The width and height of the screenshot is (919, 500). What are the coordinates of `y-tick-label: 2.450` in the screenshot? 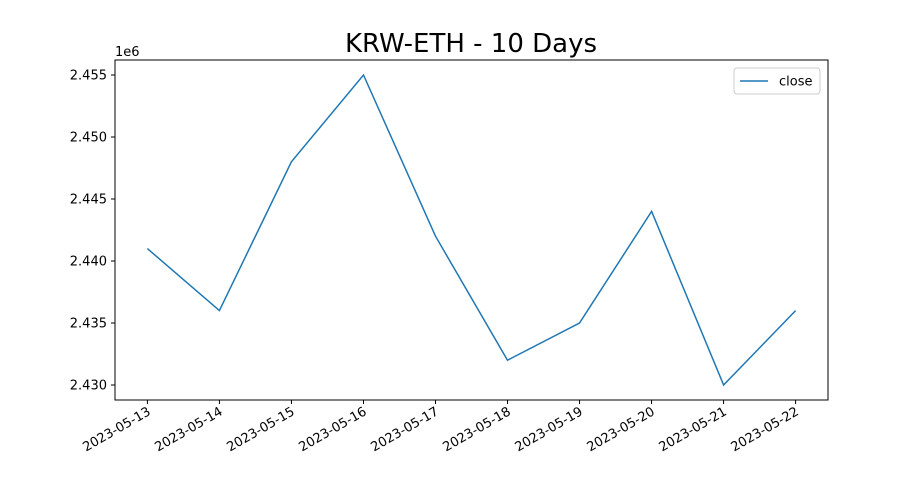 It's located at (88, 138).